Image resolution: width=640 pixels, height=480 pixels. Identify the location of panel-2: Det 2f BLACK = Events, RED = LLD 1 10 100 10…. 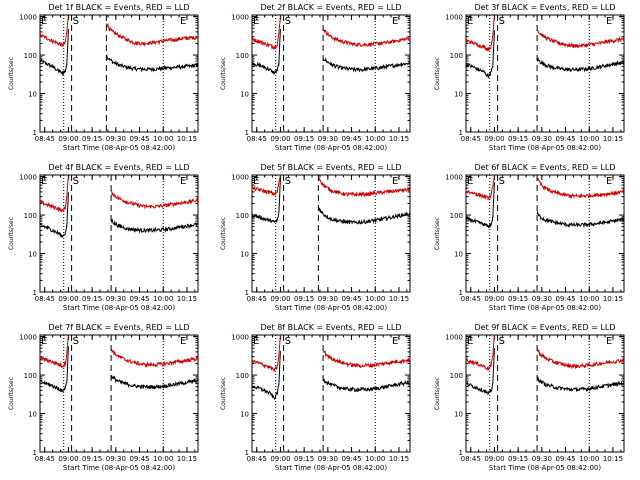
(315, 77).